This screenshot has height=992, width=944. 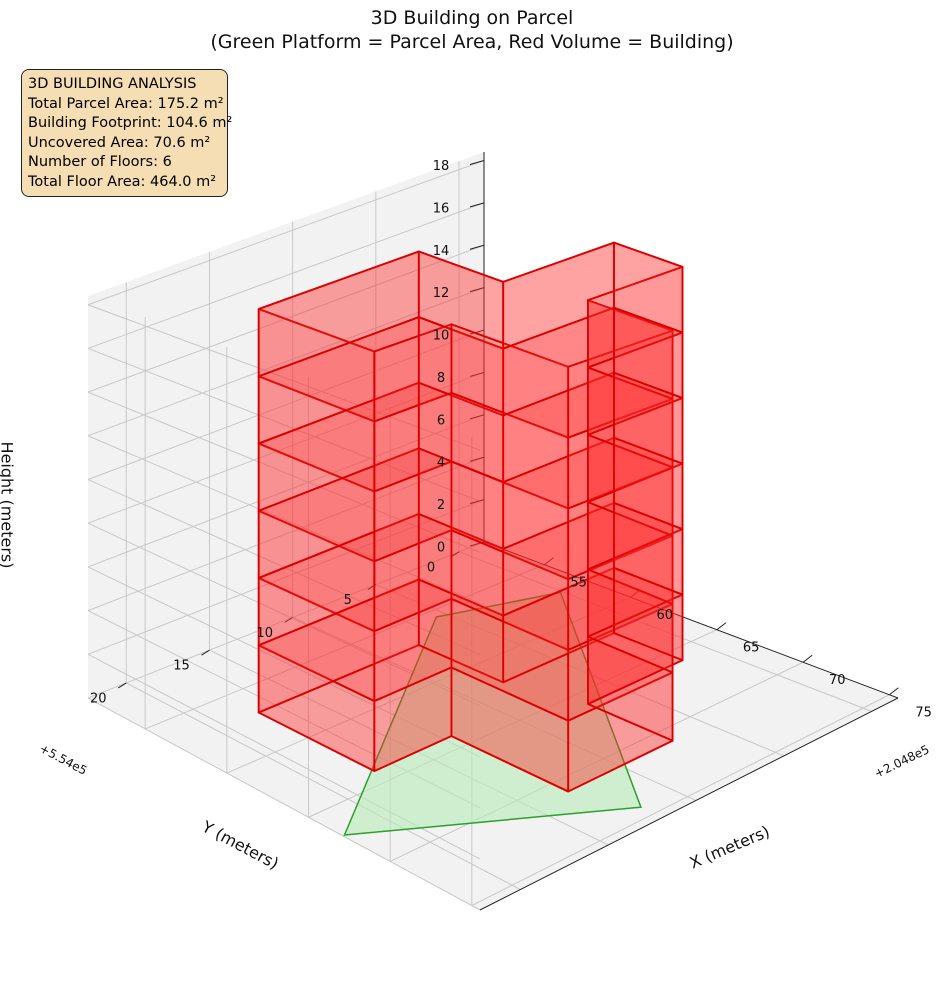 What do you see at coordinates (837, 680) in the screenshot?
I see `x-tick-label-70: 70` at bounding box center [837, 680].